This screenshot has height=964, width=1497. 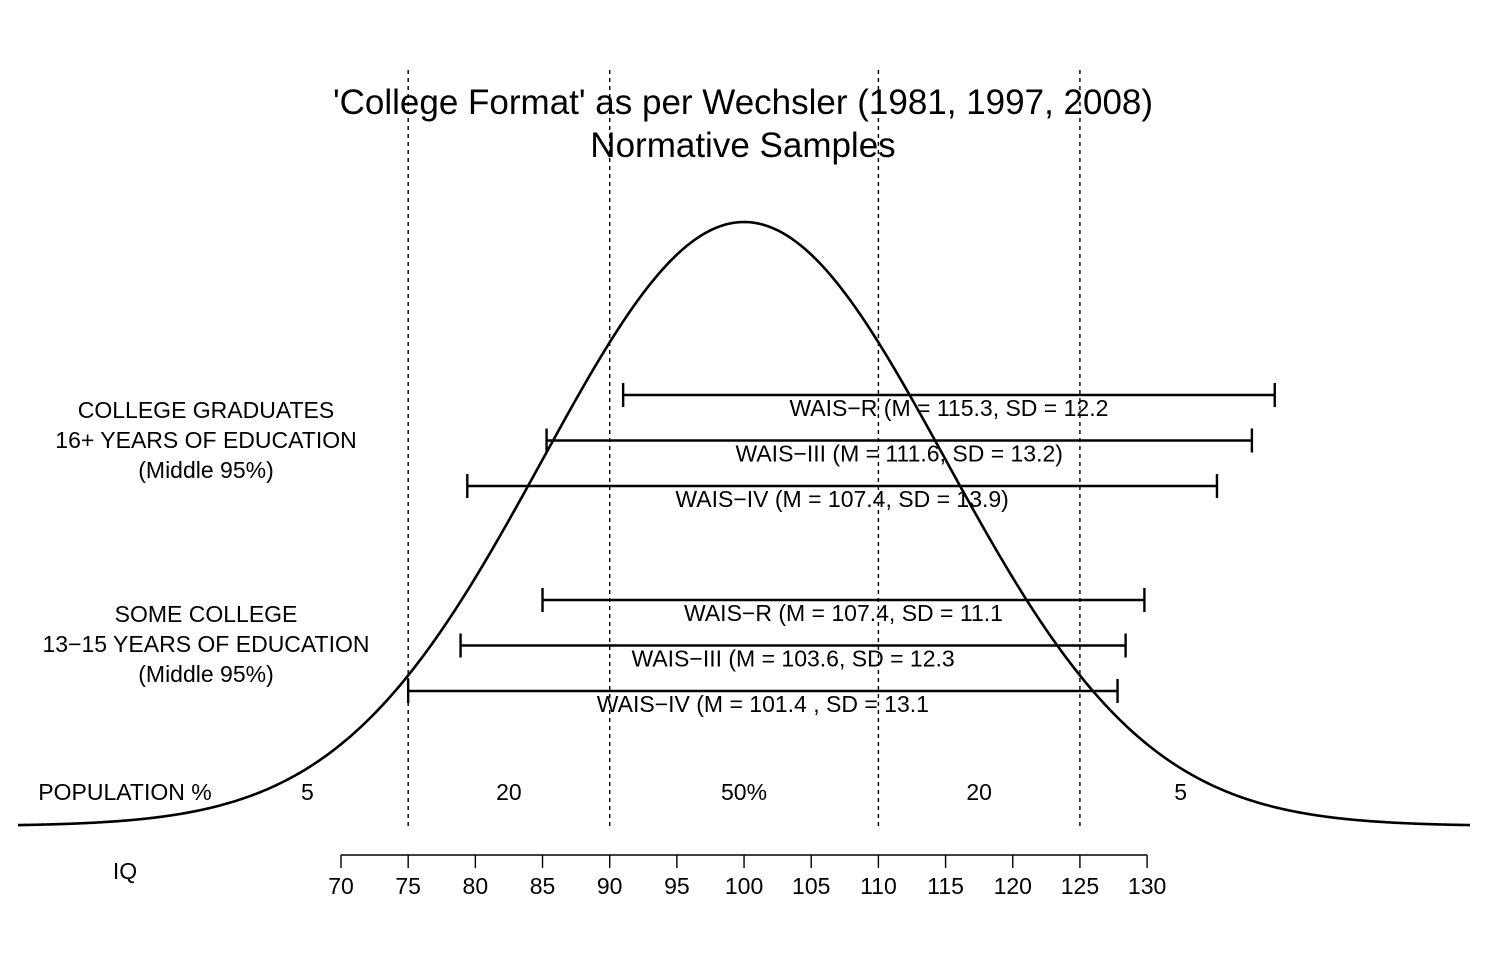 What do you see at coordinates (124, 792) in the screenshot?
I see `population-label: POPULATION %` at bounding box center [124, 792].